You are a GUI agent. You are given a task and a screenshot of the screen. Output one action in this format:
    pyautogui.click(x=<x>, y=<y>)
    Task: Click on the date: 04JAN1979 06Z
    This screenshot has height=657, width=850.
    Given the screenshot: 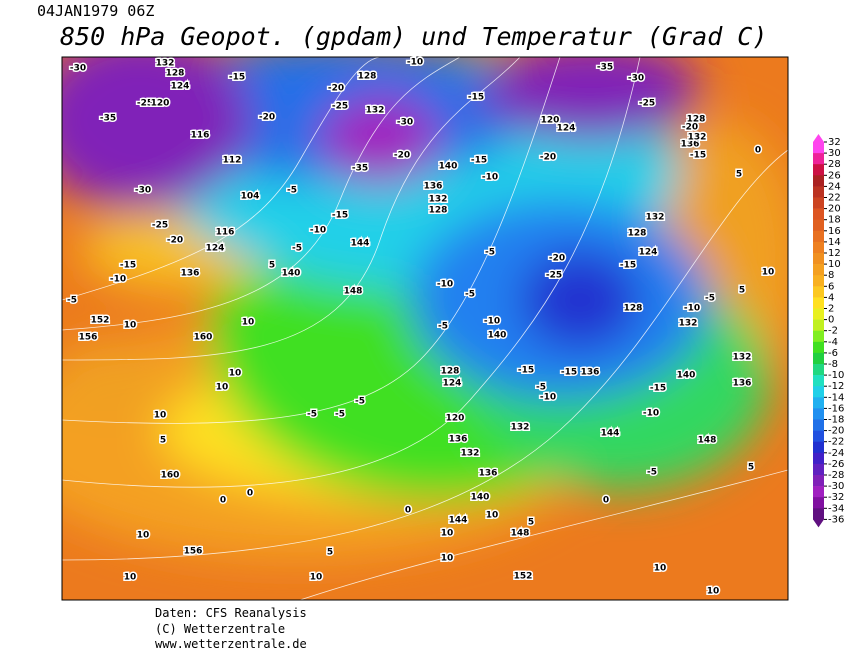 What is the action you would take?
    pyautogui.click(x=95, y=11)
    